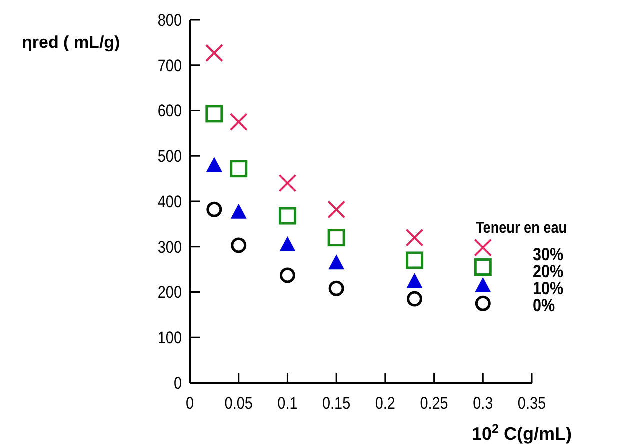 The image size is (641, 448). What do you see at coordinates (434, 404) in the screenshot?
I see `x-tick-label: 0.25` at bounding box center [434, 404].